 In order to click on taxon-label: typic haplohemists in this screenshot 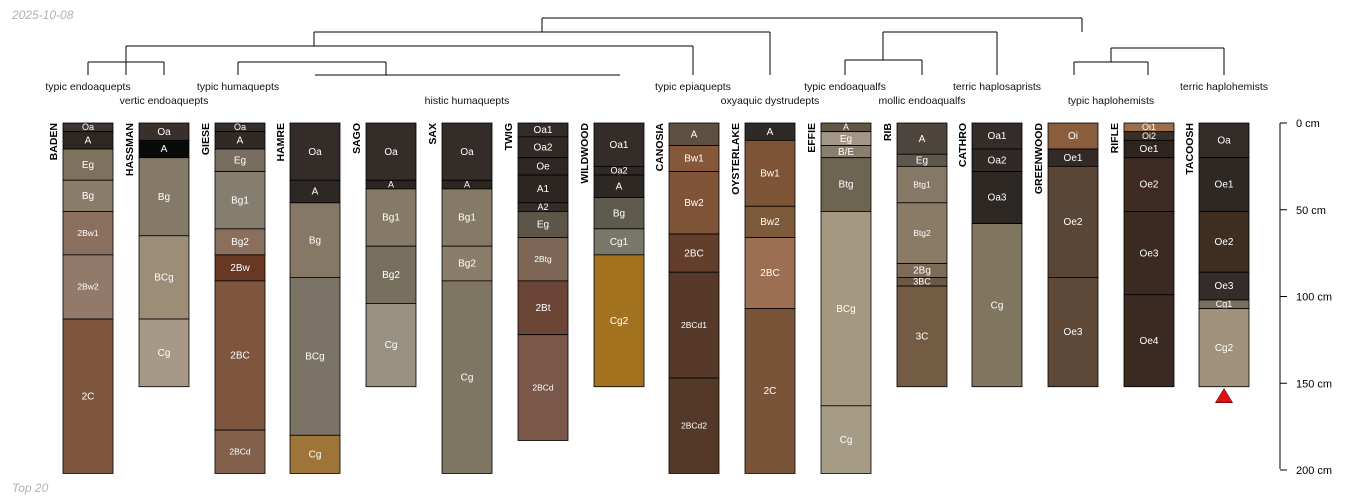, I will do `click(1111, 101)`.